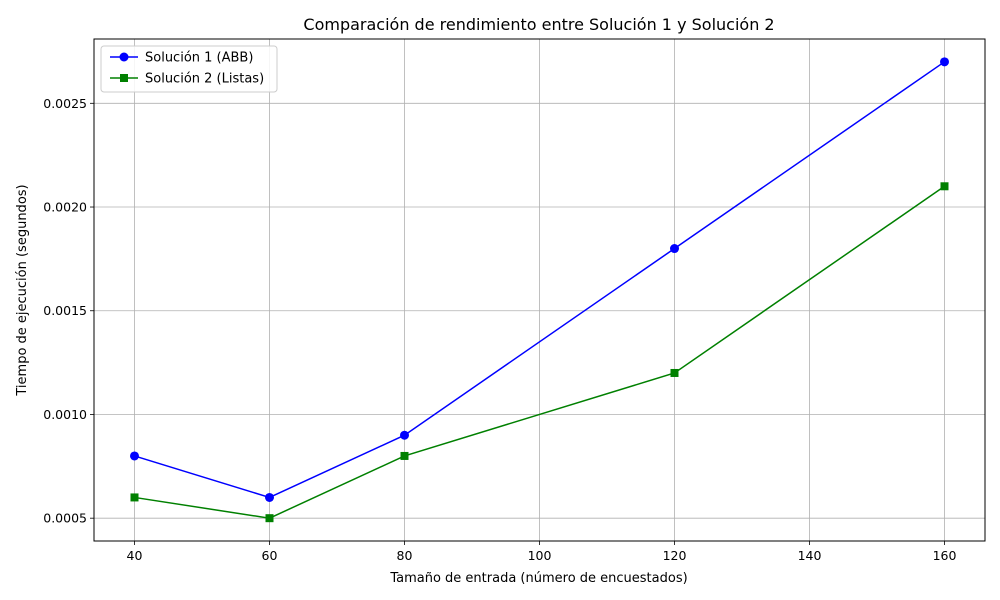 The image size is (1000, 600). I want to click on y-tick-label: 0.0020, so click(65, 207).